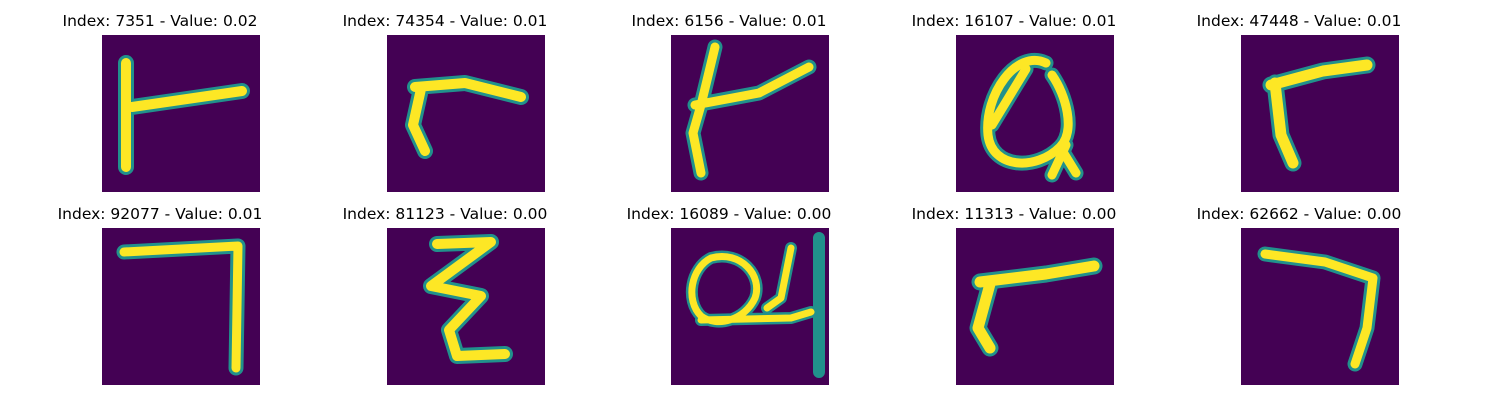  I want to click on panel-title: Index: 16089 - Value: 0.00, so click(729, 214).